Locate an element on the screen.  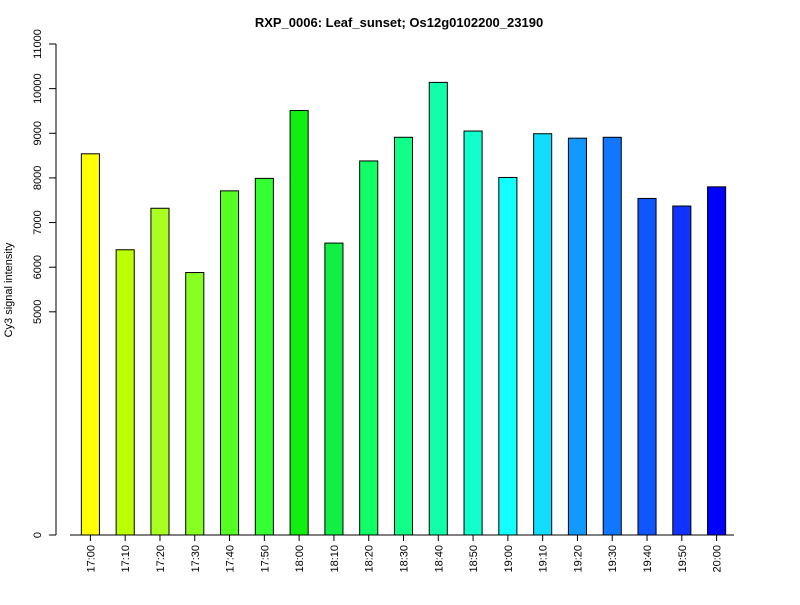
y-tick-label: 11000 is located at coordinates (38, 44).